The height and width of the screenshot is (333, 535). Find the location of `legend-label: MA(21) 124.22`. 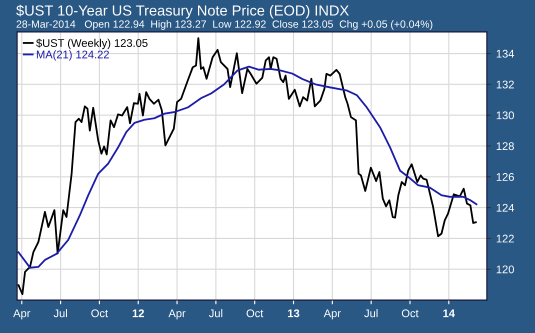

legend-label: MA(21) 124.22 is located at coordinates (72, 55).